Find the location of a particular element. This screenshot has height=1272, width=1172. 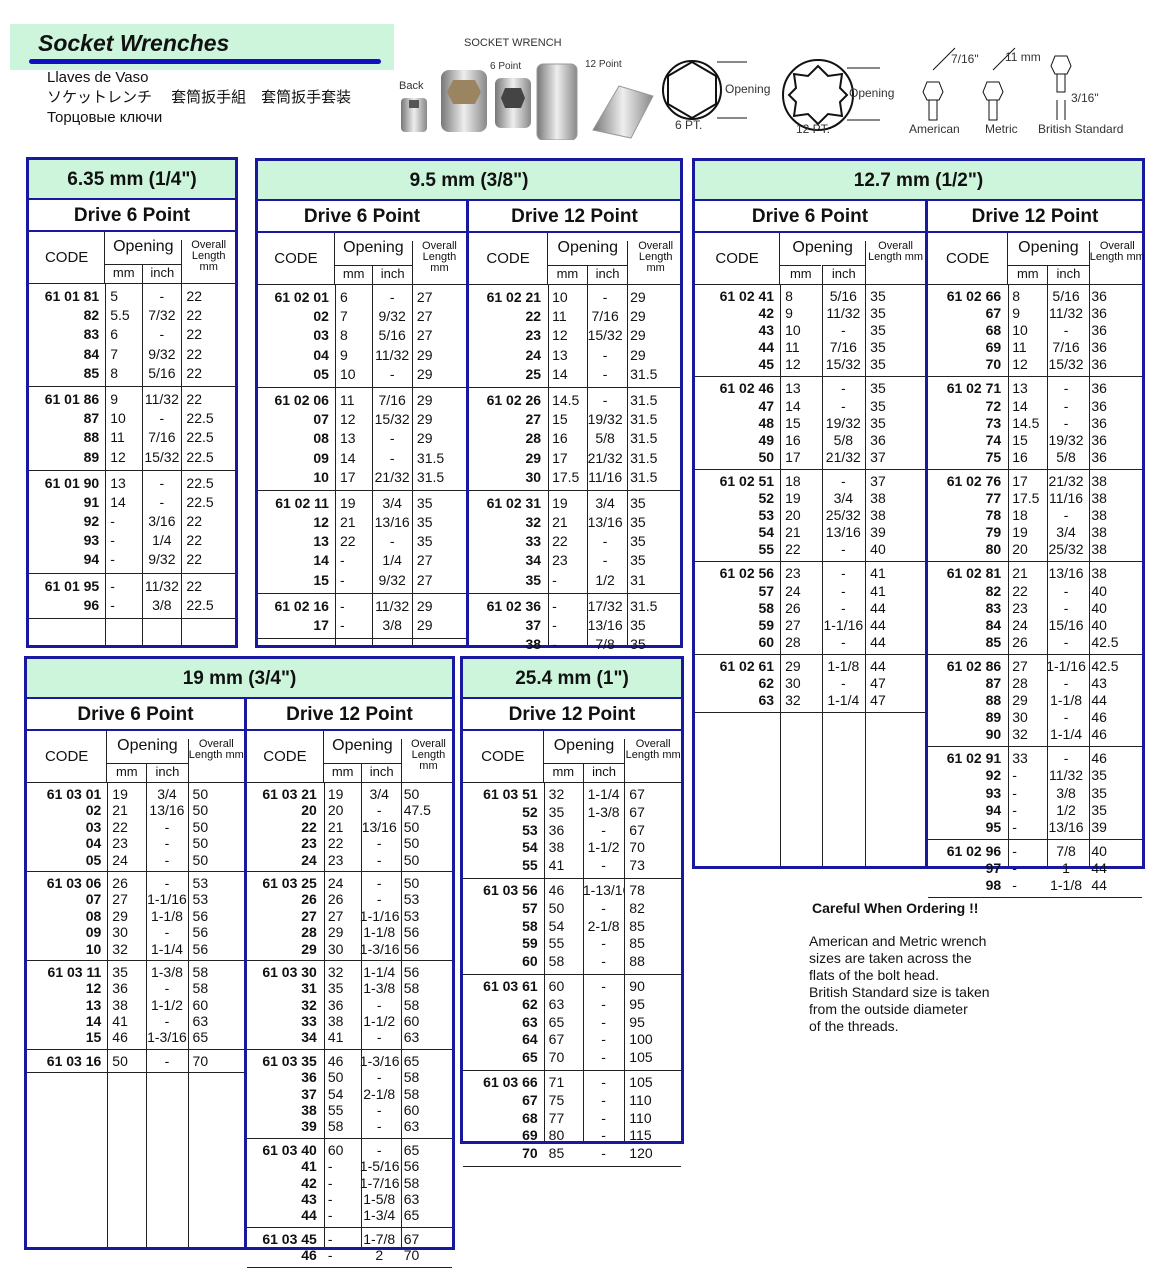

opening-inch: 5/16 is located at coordinates (162, 372).